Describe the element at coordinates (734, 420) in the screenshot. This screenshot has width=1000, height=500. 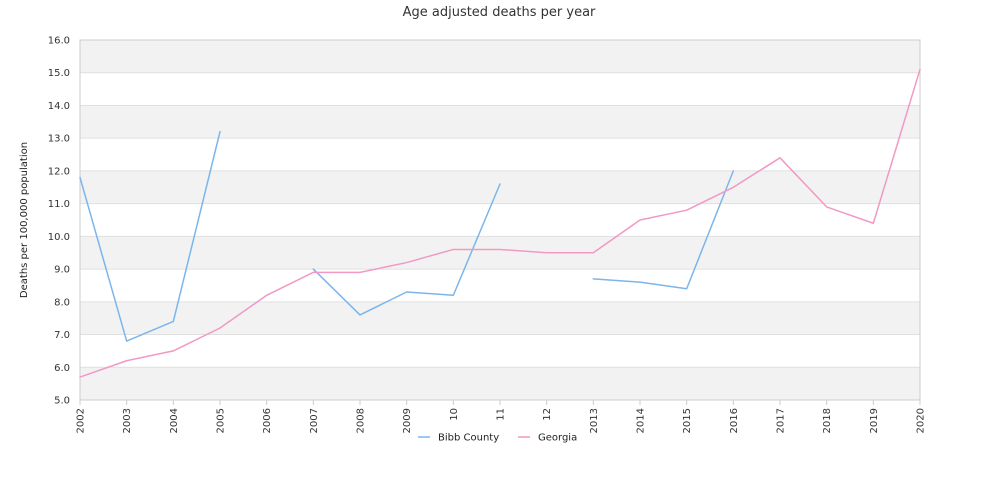
I see `x-tick-label: 2016` at that location.